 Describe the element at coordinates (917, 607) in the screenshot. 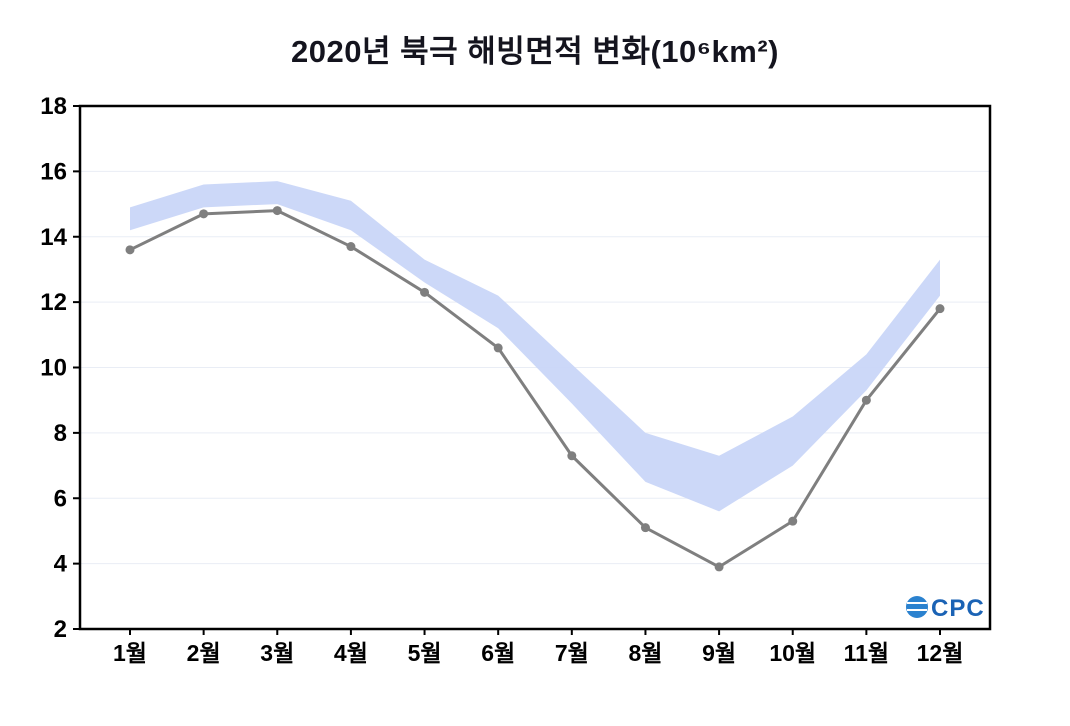

I see `globe-icon` at that location.